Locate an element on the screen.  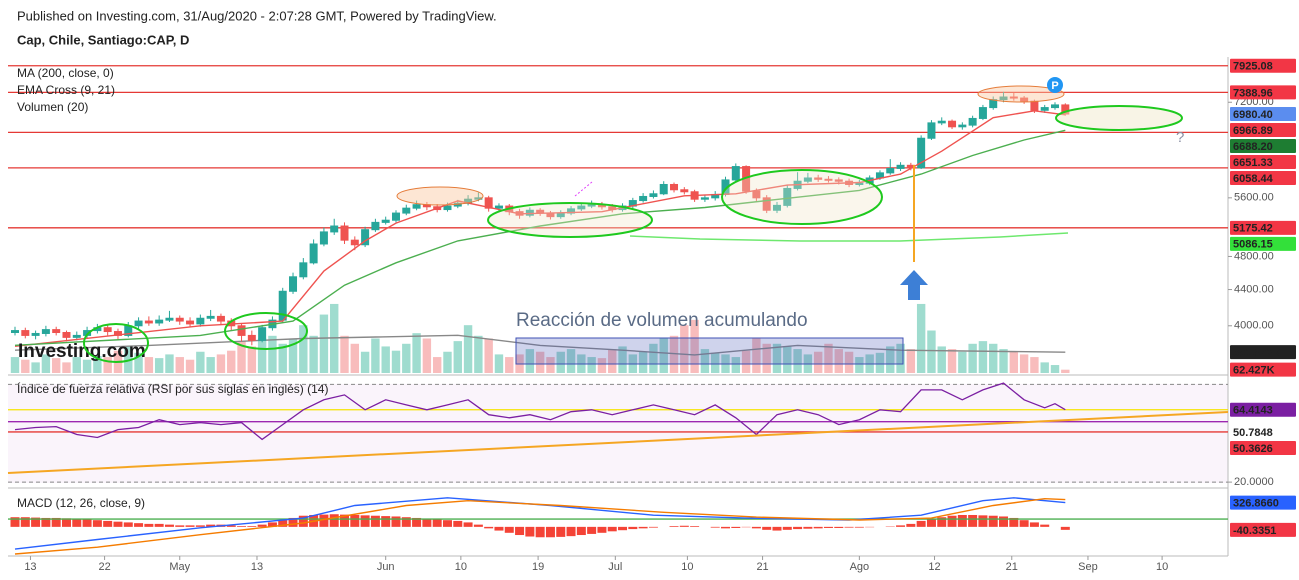
x-tick-label: 21 is located at coordinates (762, 567).